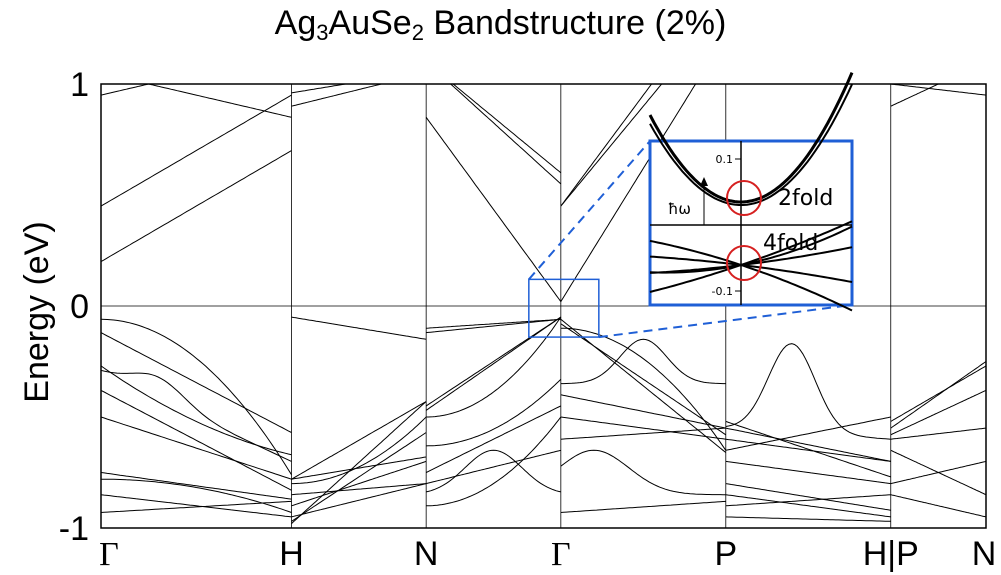 This screenshot has height=575, width=1001. What do you see at coordinates (744, 198) in the screenshot?
I see `inset-circle-2fold` at bounding box center [744, 198].